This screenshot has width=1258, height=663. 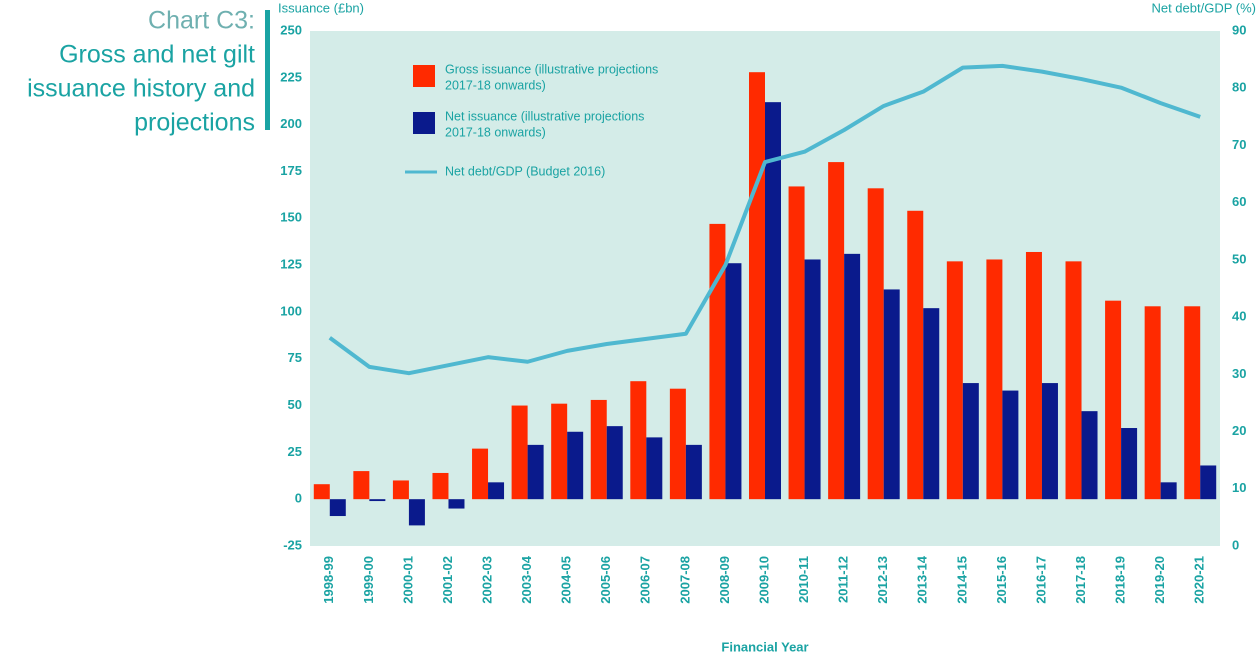 I want to click on y2-tick-label: 60, so click(x=1239, y=201).